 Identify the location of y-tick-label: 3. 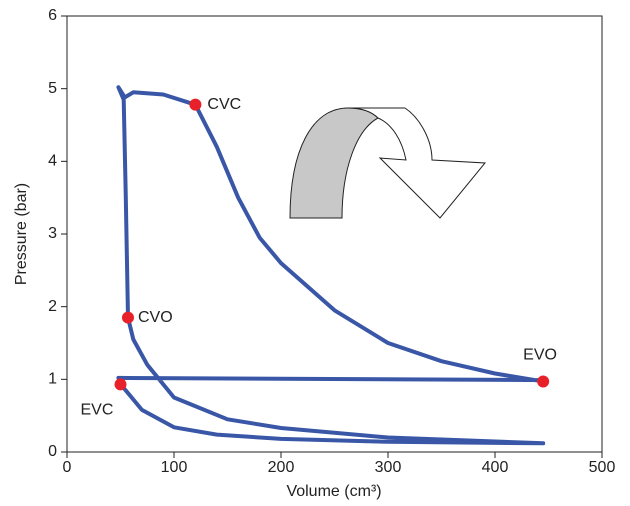
(52, 233).